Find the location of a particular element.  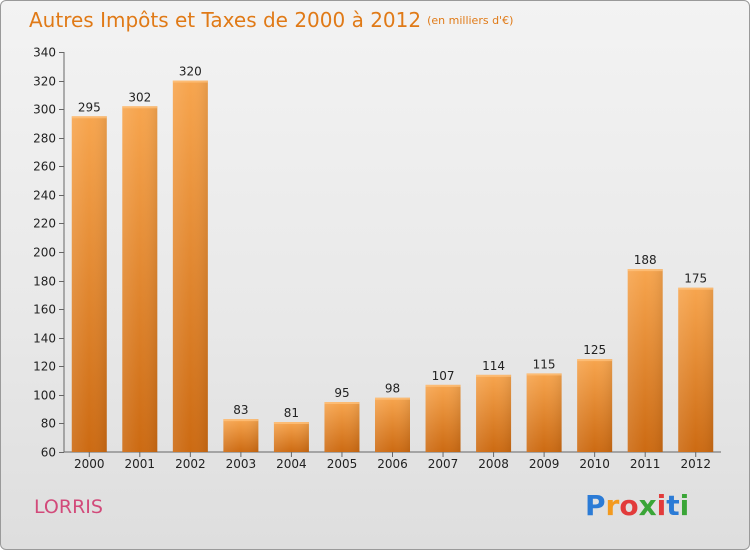

x-tick-label-2003: 2003 is located at coordinates (241, 464).